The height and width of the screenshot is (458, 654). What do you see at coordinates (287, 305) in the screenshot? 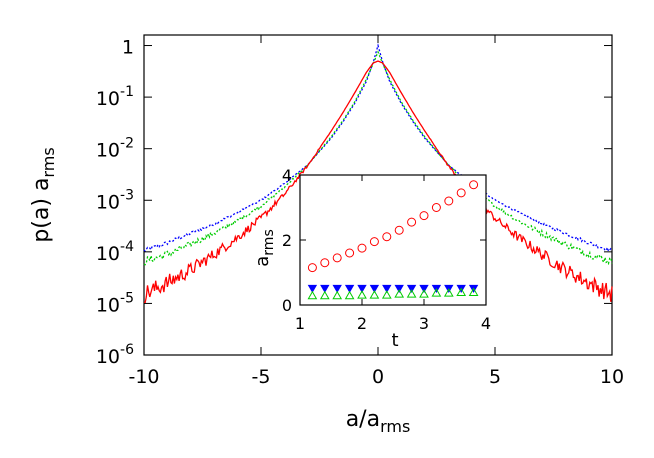
I see `inset-y-tick-label: 0` at bounding box center [287, 305].